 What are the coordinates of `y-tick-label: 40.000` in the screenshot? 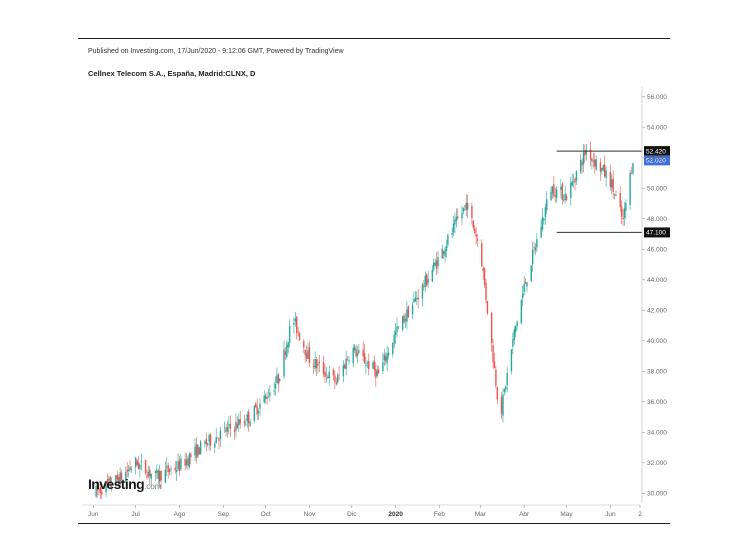 It's located at (657, 341).